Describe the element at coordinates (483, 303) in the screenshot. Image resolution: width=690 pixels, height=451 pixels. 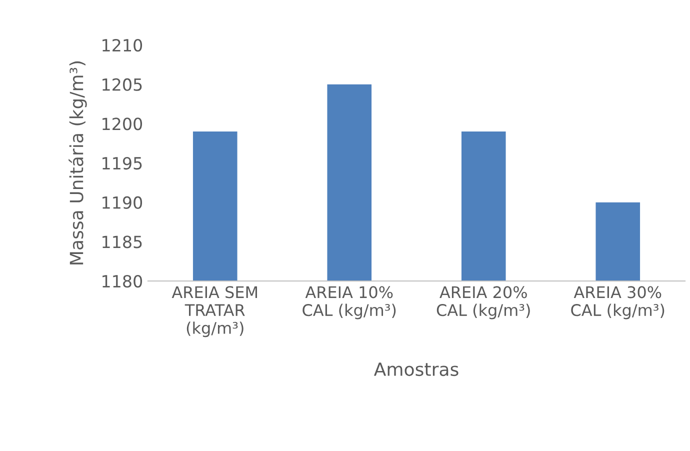
I see `x-tick-label: AREIA 20% CAL (kg/m³)` at that location.